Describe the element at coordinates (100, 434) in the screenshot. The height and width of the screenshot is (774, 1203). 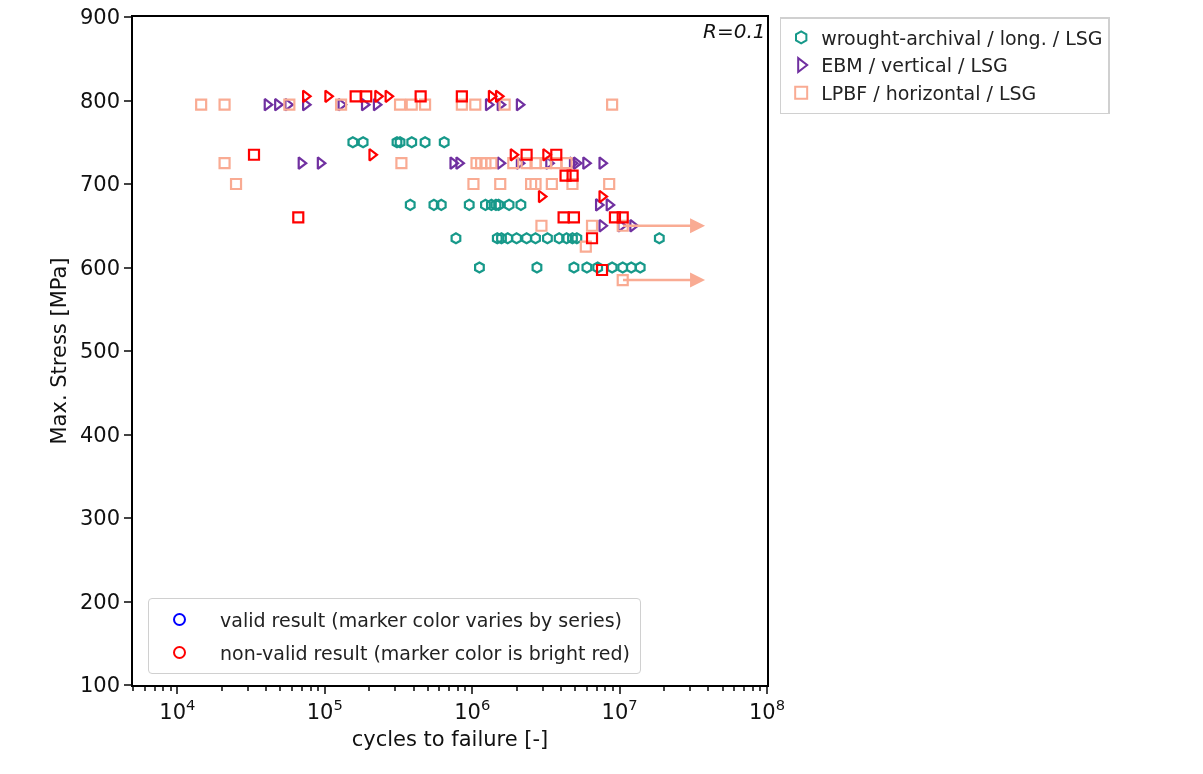
I see `y-tick-label: 400` at that location.